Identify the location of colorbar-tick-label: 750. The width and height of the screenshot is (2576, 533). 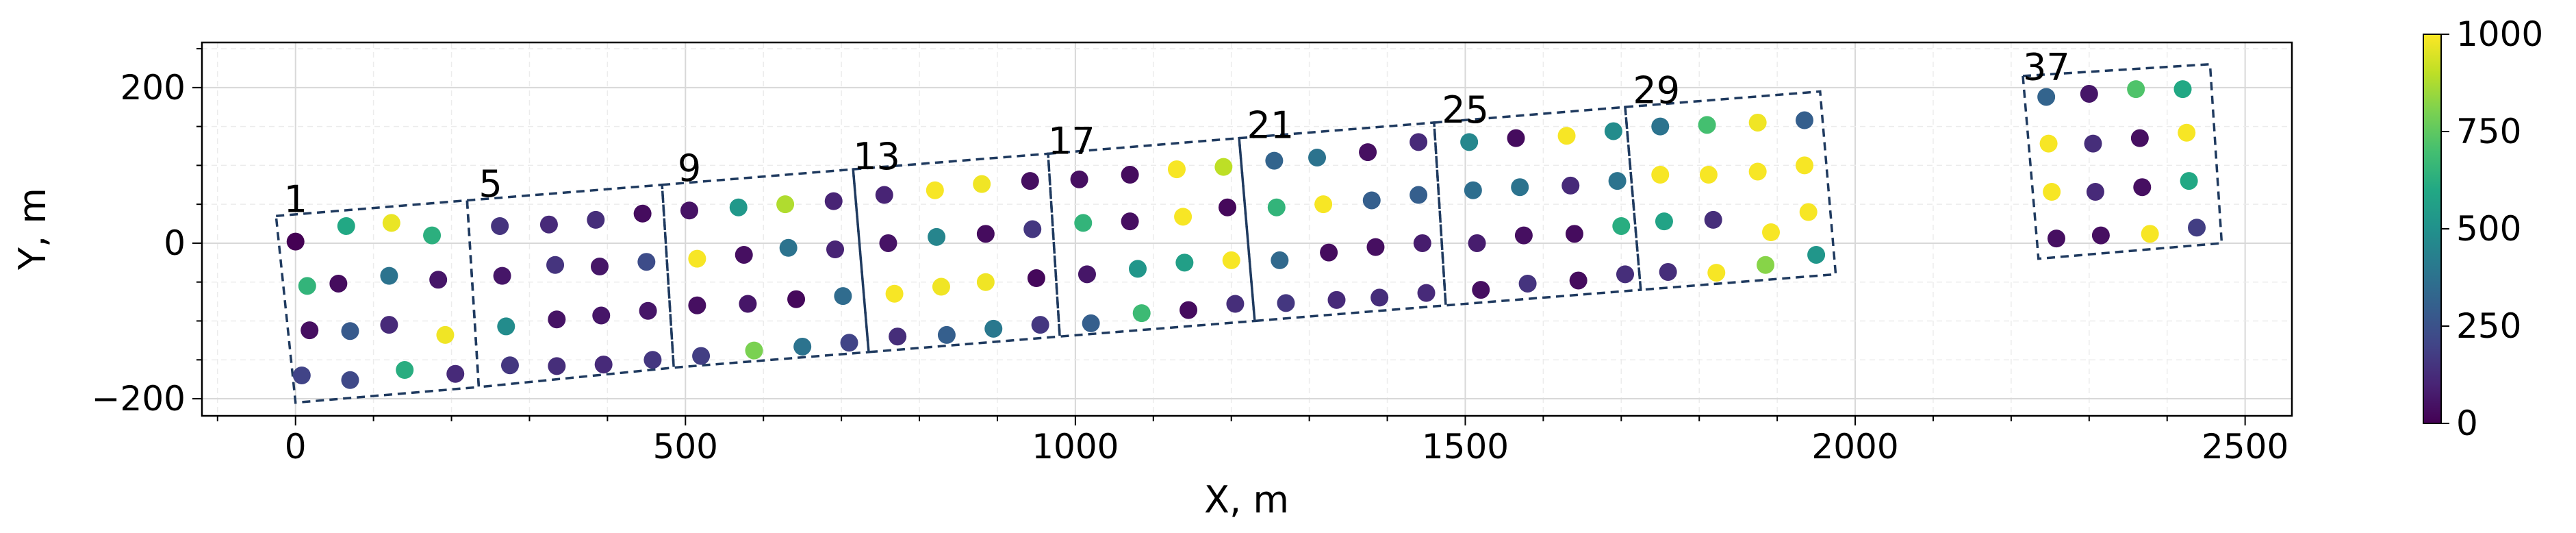
(2488, 131).